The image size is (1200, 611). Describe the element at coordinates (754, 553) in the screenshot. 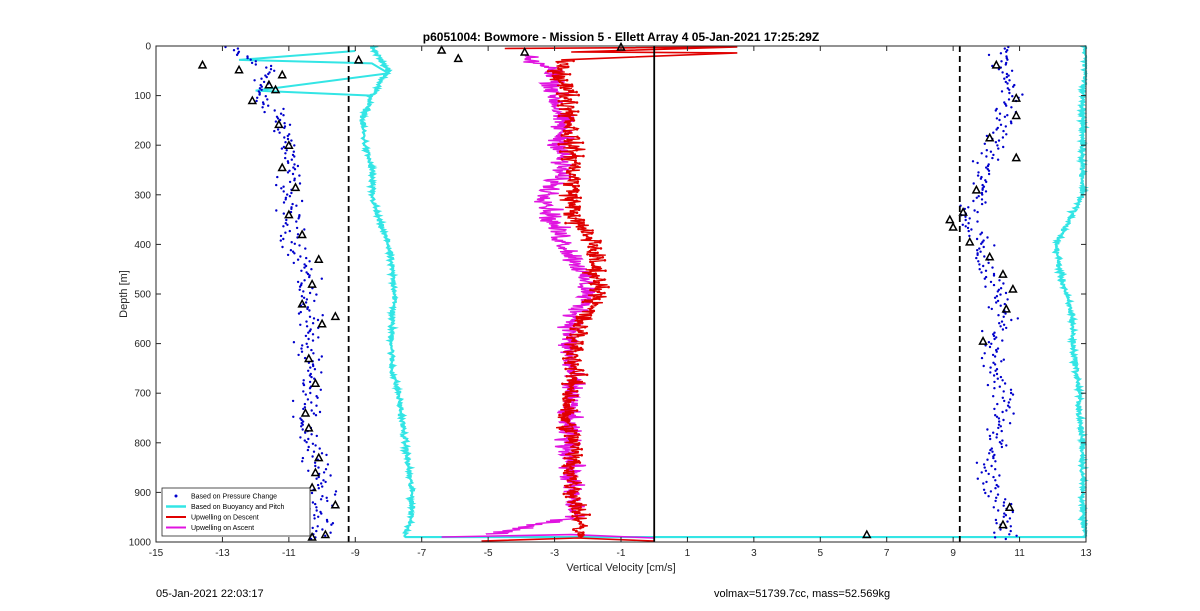

I see `x-tick-label: 3` at that location.